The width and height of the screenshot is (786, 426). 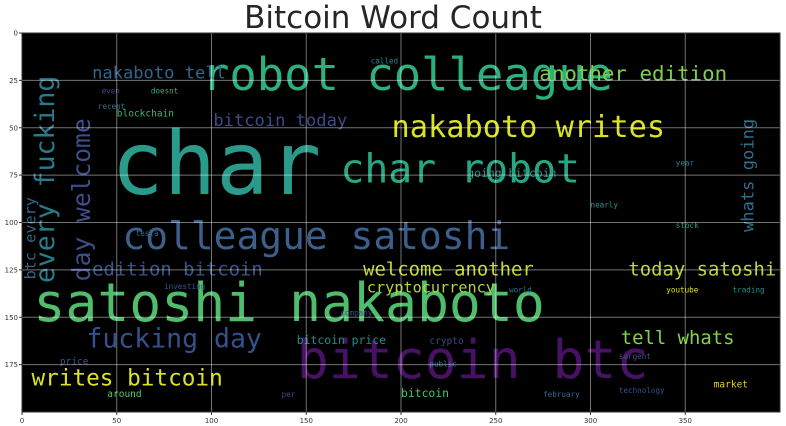 I want to click on word-day-welcome: day welcome, so click(x=81, y=199).